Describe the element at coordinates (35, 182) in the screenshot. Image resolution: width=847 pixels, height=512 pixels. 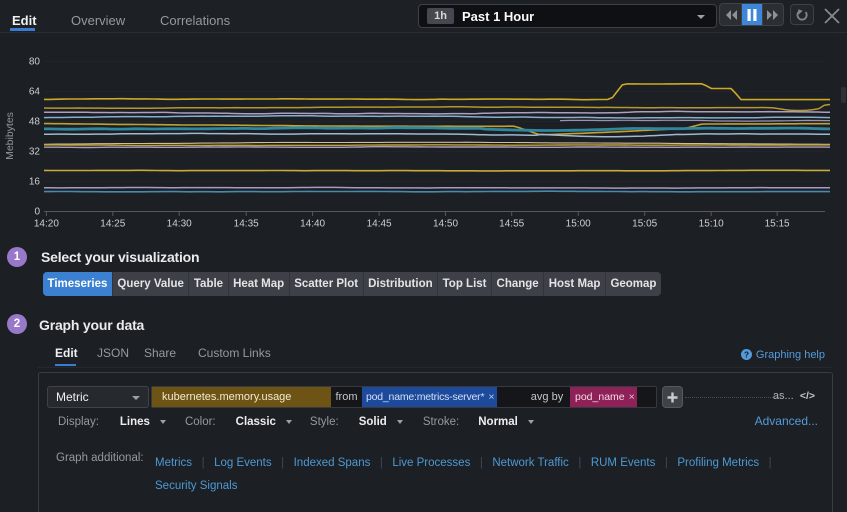
I see `svg-text: 16` at that location.